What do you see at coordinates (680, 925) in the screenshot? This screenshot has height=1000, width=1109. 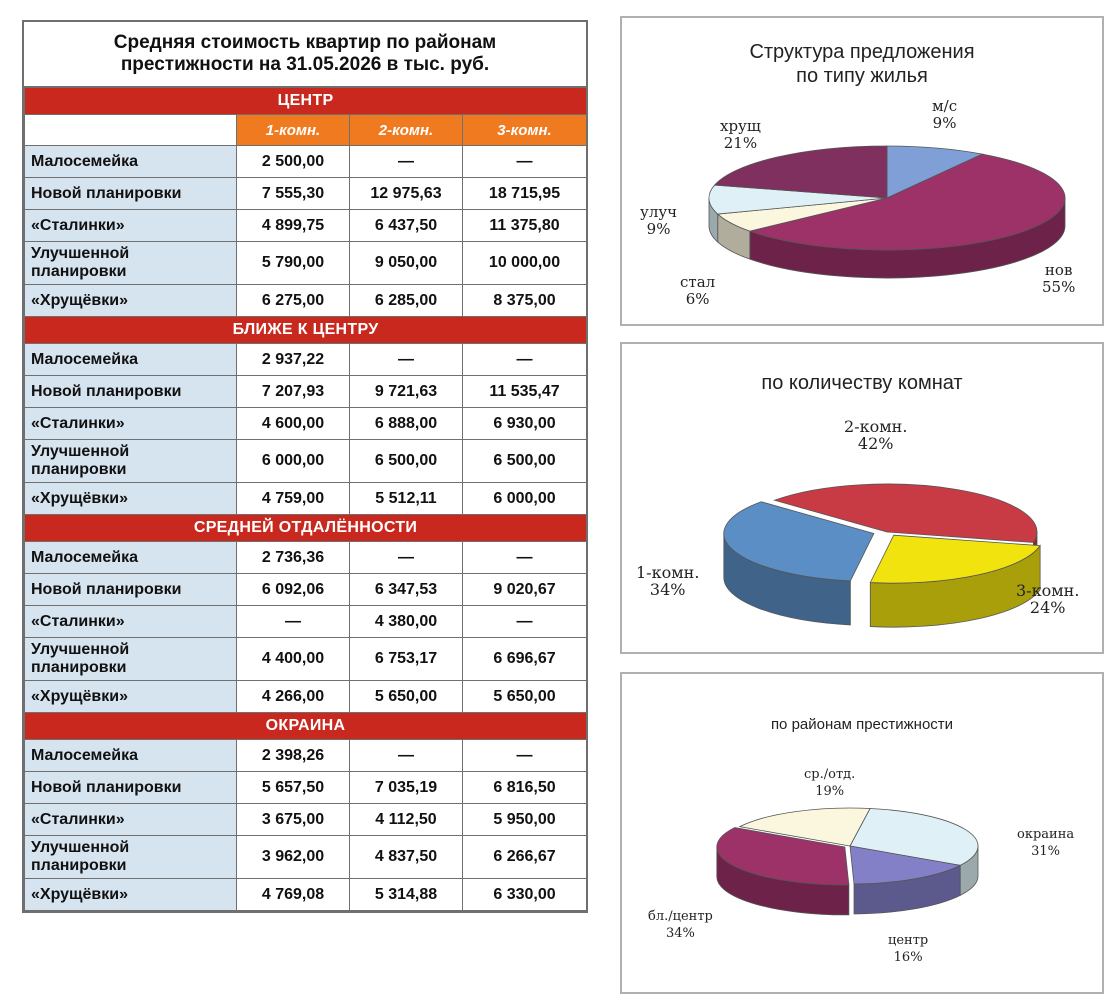 I see `slice-label: бл./центр 34%` at bounding box center [680, 925].